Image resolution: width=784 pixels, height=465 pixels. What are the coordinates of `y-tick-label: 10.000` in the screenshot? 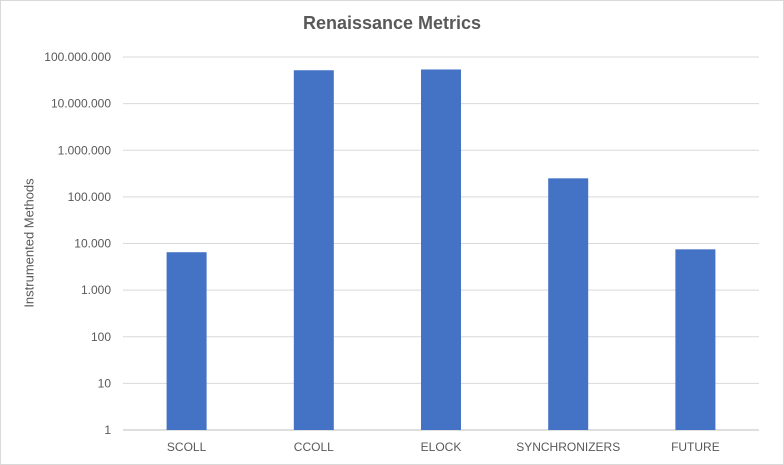 It's located at (92, 244).